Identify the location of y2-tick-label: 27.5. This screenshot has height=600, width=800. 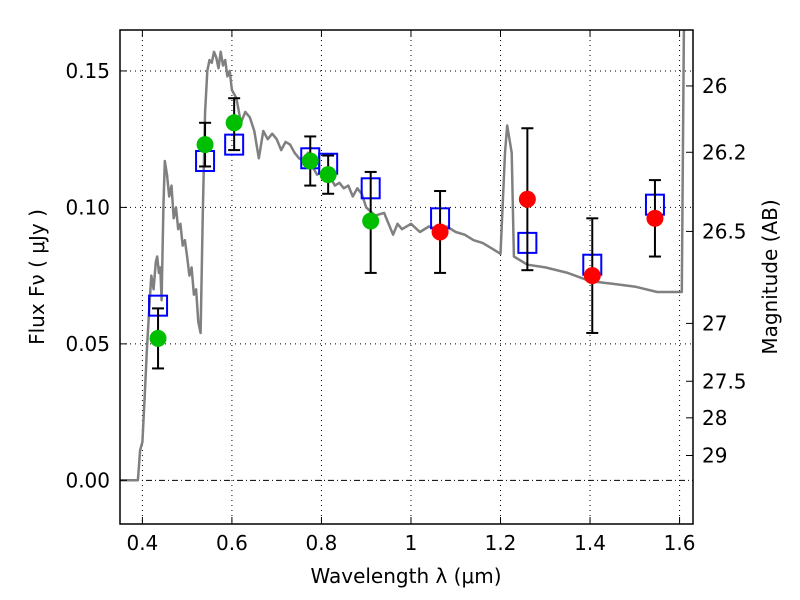
(724, 381).